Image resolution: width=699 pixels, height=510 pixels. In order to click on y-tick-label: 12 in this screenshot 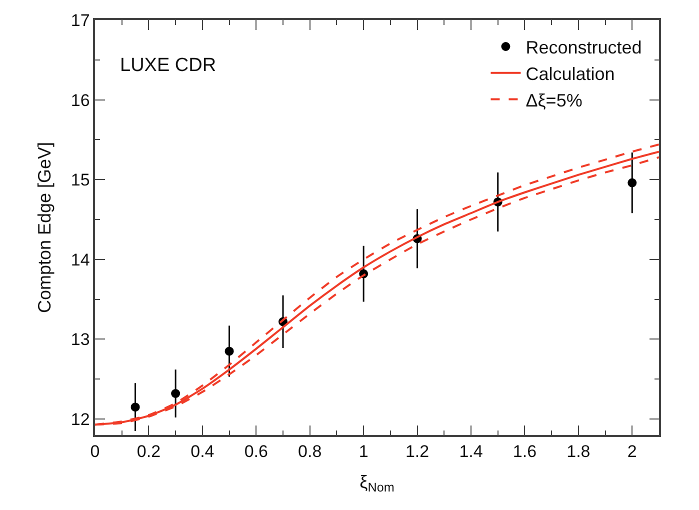, I will do `click(80, 419)`.